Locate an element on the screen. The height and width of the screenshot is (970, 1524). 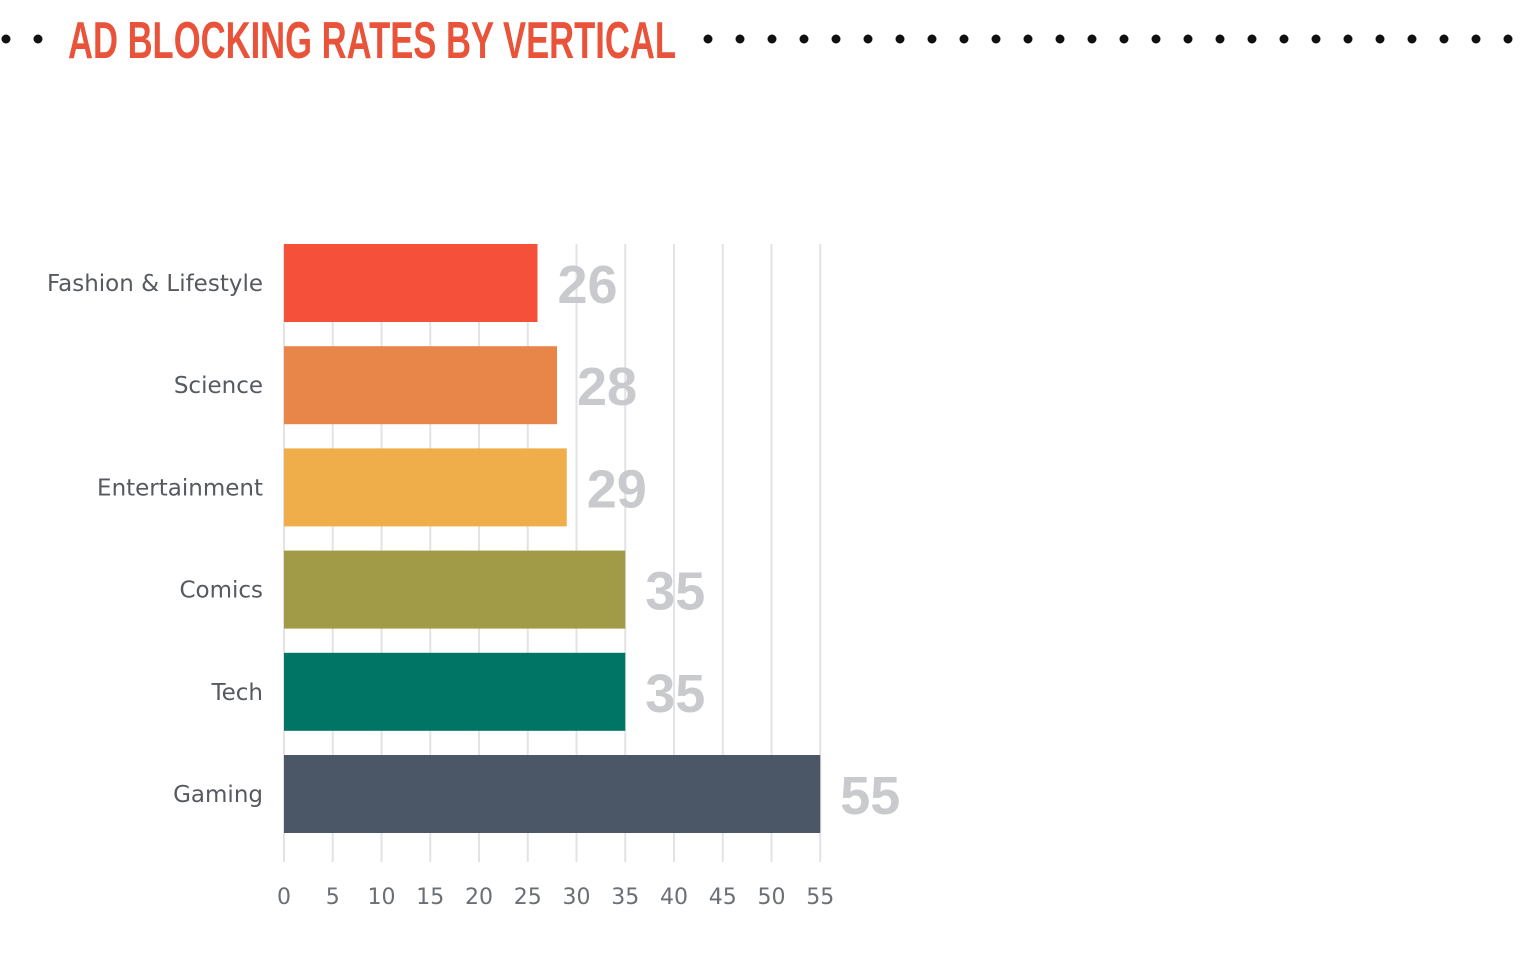
value-labels: 26 28 29 35 35 55 is located at coordinates (729, 540).